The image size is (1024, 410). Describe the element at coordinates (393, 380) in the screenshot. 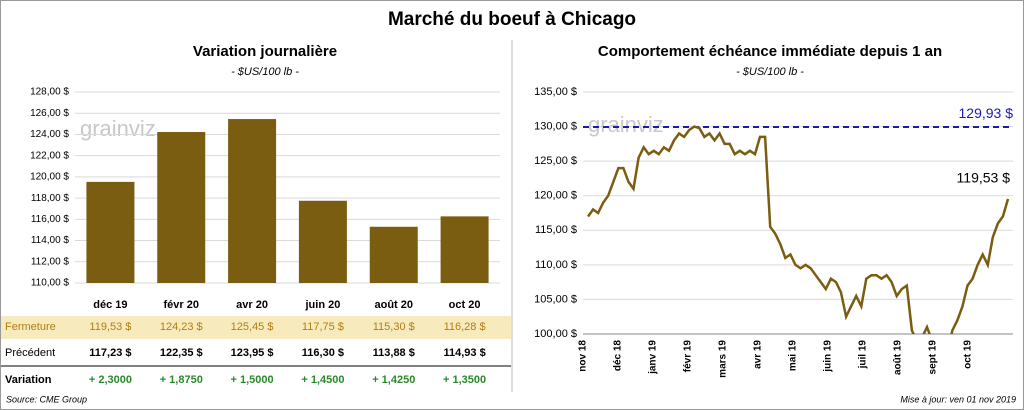

I see `table-cell: + 1,4250` at that location.